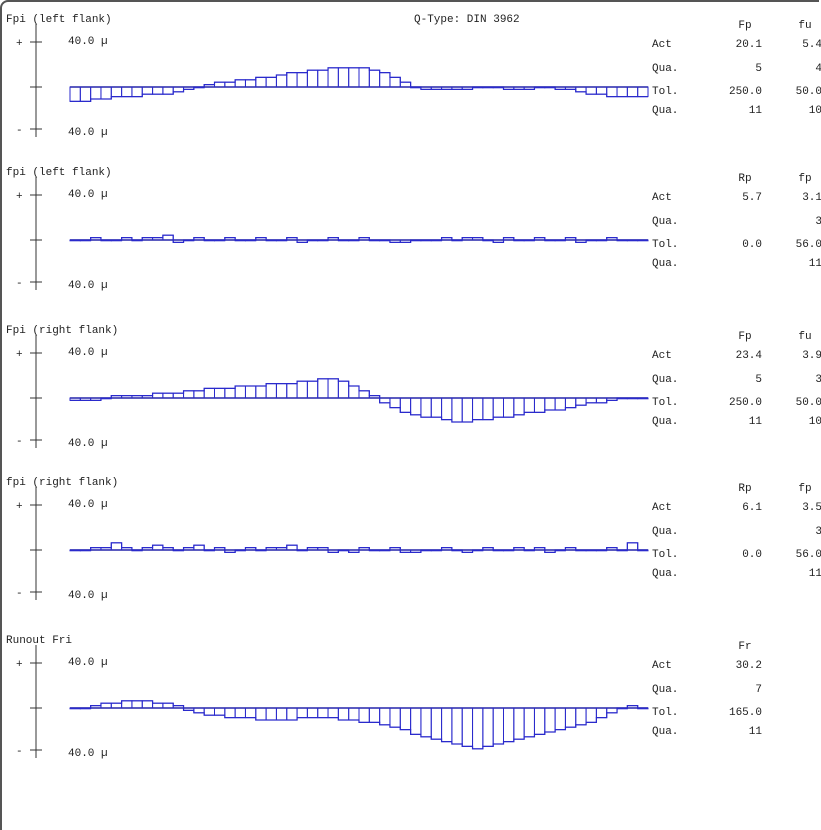 Image resolution: width=821 pixels, height=830 pixels. What do you see at coordinates (662, 45) in the screenshot?
I see `act-row-label: Act` at bounding box center [662, 45].